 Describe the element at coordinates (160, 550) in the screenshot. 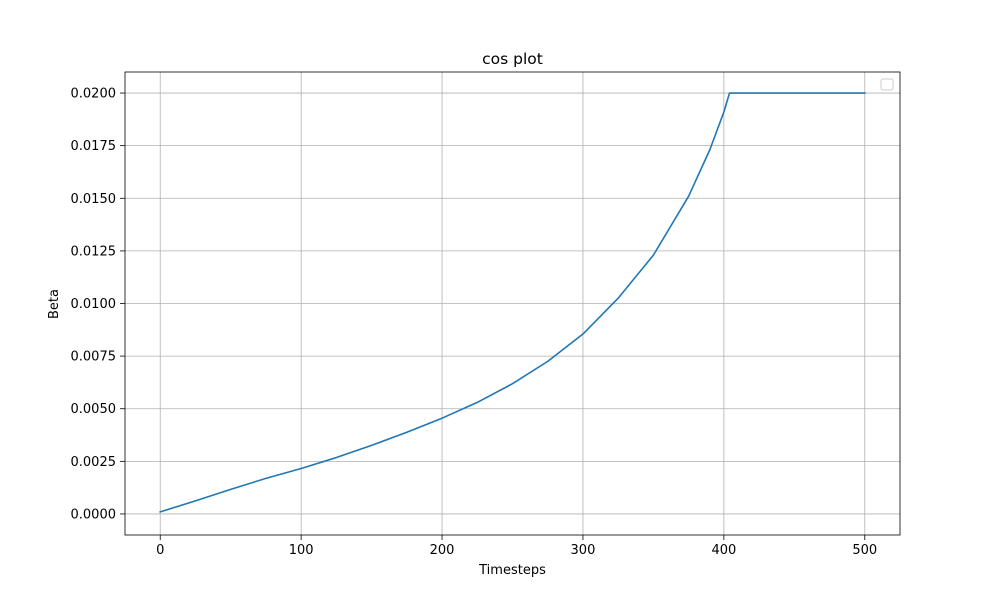

I see `x-tick-label: 0` at that location.